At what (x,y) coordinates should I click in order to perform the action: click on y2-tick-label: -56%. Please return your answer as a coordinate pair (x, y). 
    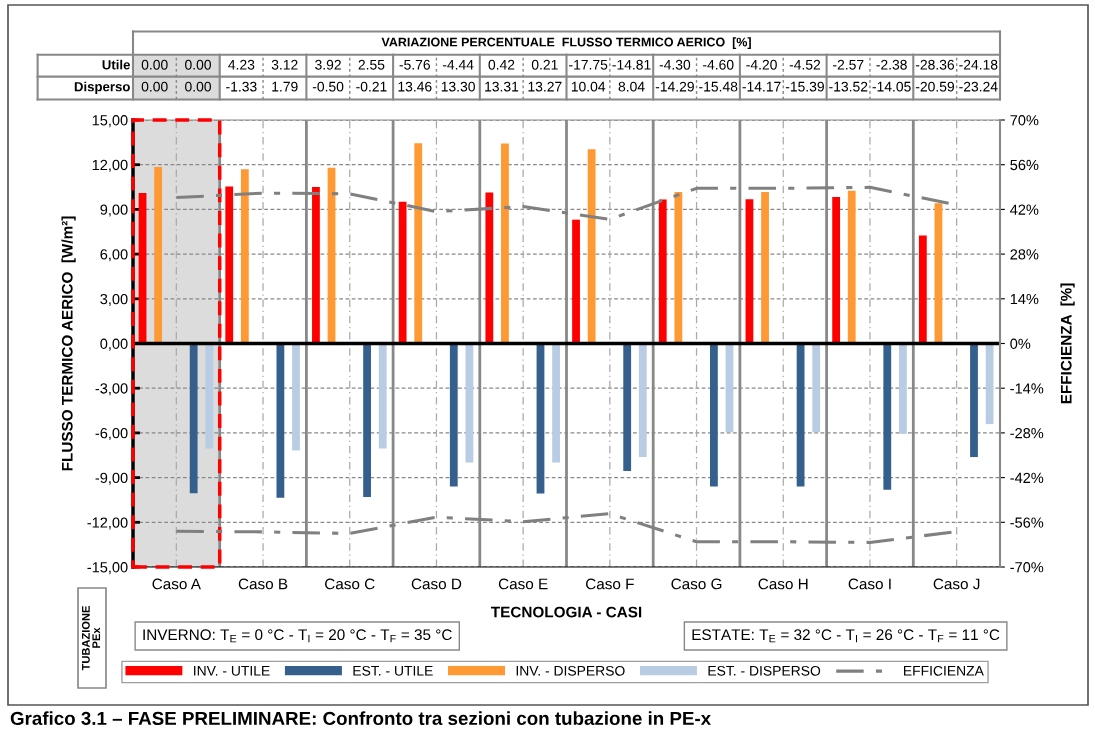
    Looking at the image, I should click on (1027, 522).